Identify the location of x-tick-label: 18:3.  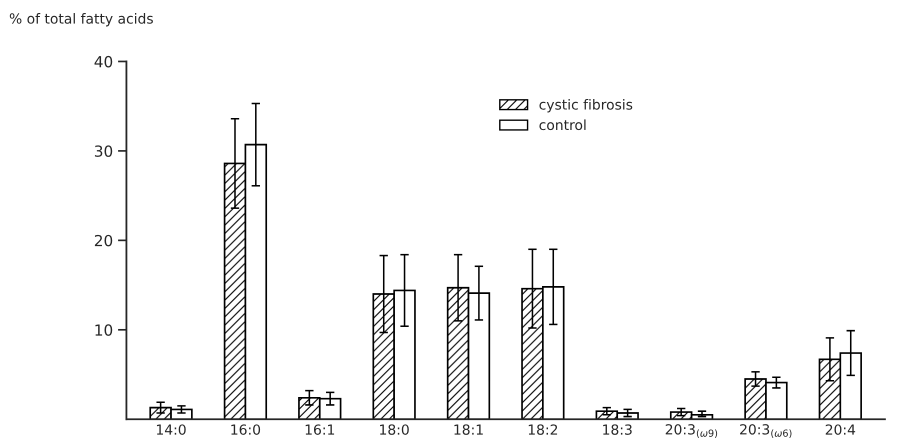
(617, 429).